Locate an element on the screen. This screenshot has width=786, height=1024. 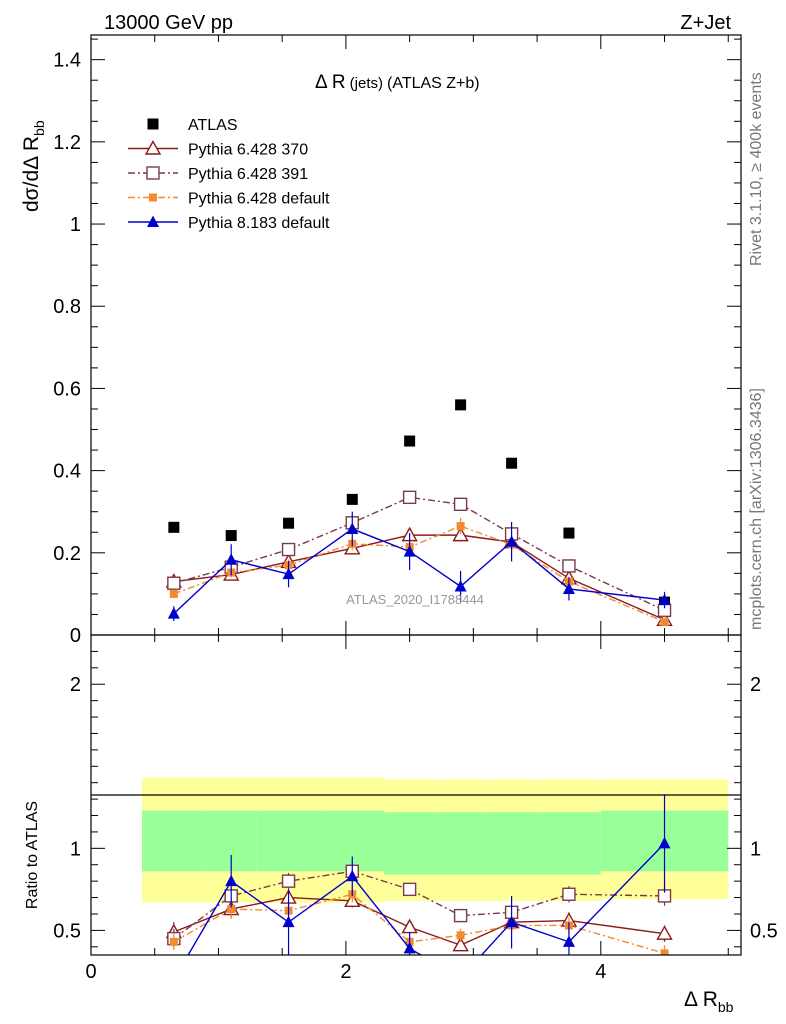
main-y-tick-label: 1.4 is located at coordinates (67, 61).